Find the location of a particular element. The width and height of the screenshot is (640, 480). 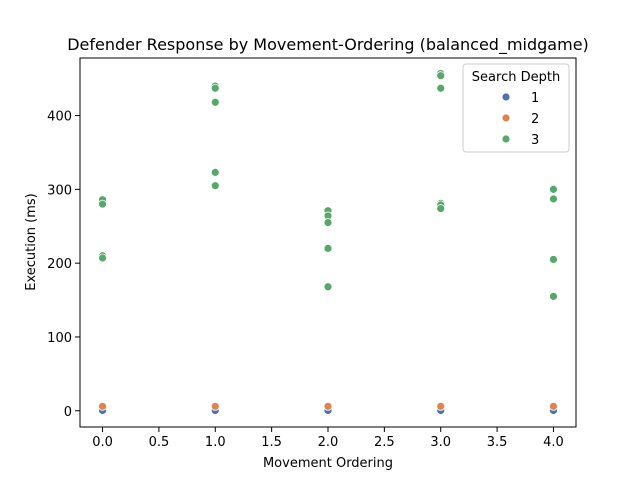

x-tick-label: 4.0 is located at coordinates (553, 442).